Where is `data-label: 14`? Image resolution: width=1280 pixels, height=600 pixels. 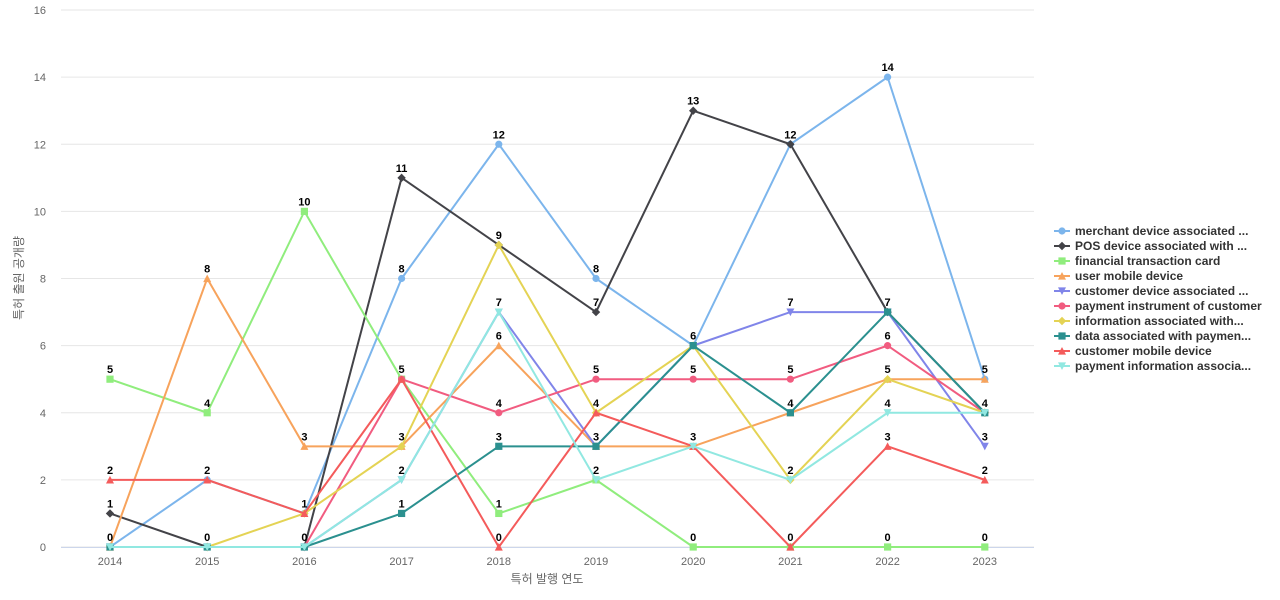 data-label: 14 is located at coordinates (887, 68).